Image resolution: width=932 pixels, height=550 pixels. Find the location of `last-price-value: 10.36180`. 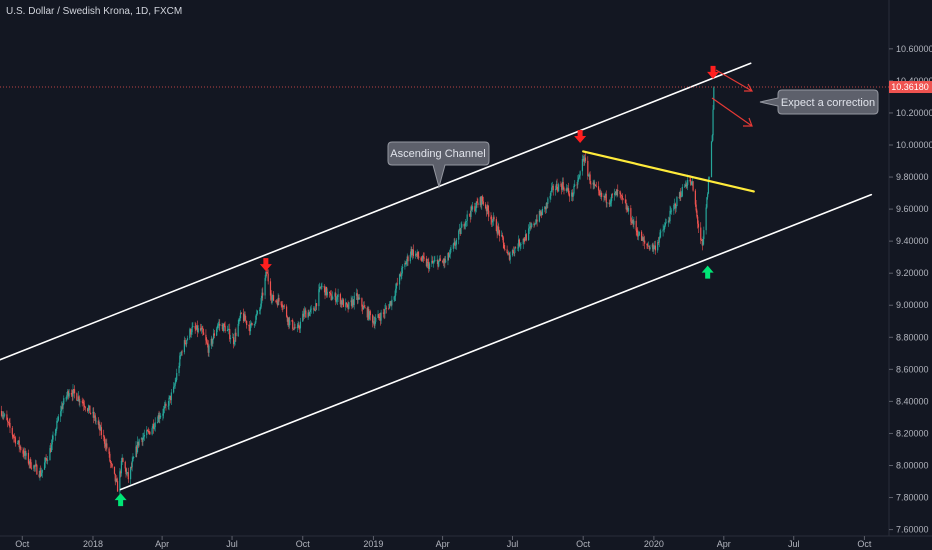

last-price-value: 10.36180 is located at coordinates (910, 87).